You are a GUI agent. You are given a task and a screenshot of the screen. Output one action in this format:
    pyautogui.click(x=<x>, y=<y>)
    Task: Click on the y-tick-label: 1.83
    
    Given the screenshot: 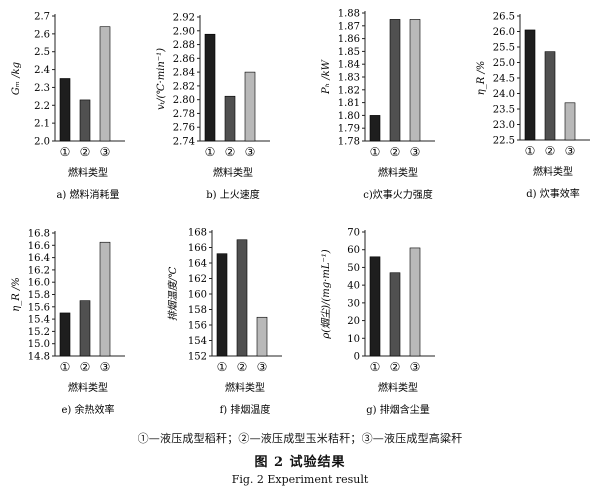 What is the action you would take?
    pyautogui.click(x=349, y=78)
    